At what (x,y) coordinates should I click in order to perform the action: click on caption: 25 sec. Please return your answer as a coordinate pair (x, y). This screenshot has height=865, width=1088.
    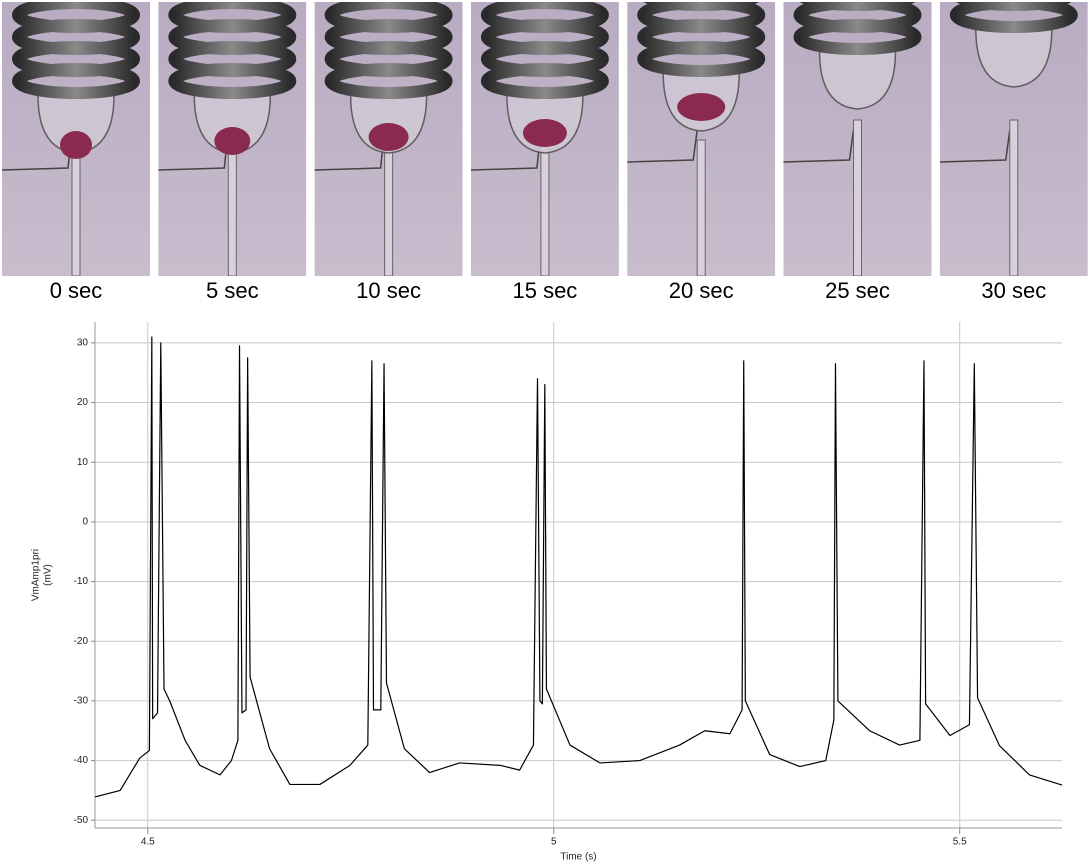
    Looking at the image, I should click on (857, 290).